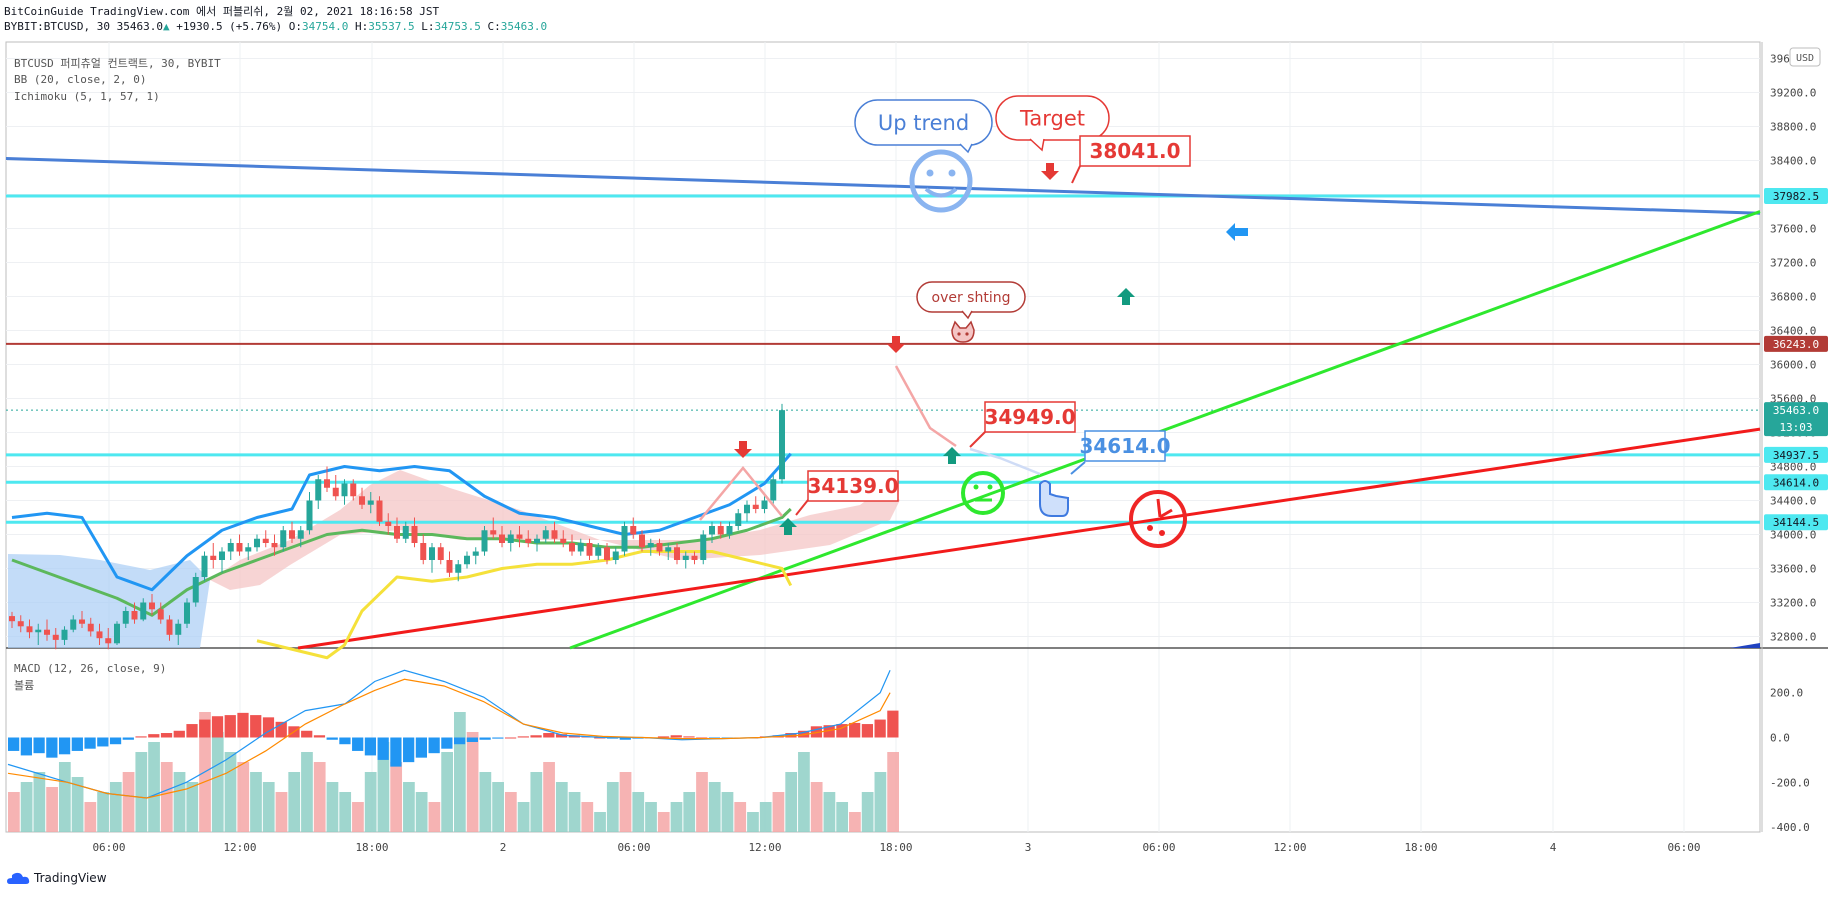 The width and height of the screenshot is (1828, 898). What do you see at coordinates (1289, 847) in the screenshot?
I see `time-tick: 12:00` at bounding box center [1289, 847].